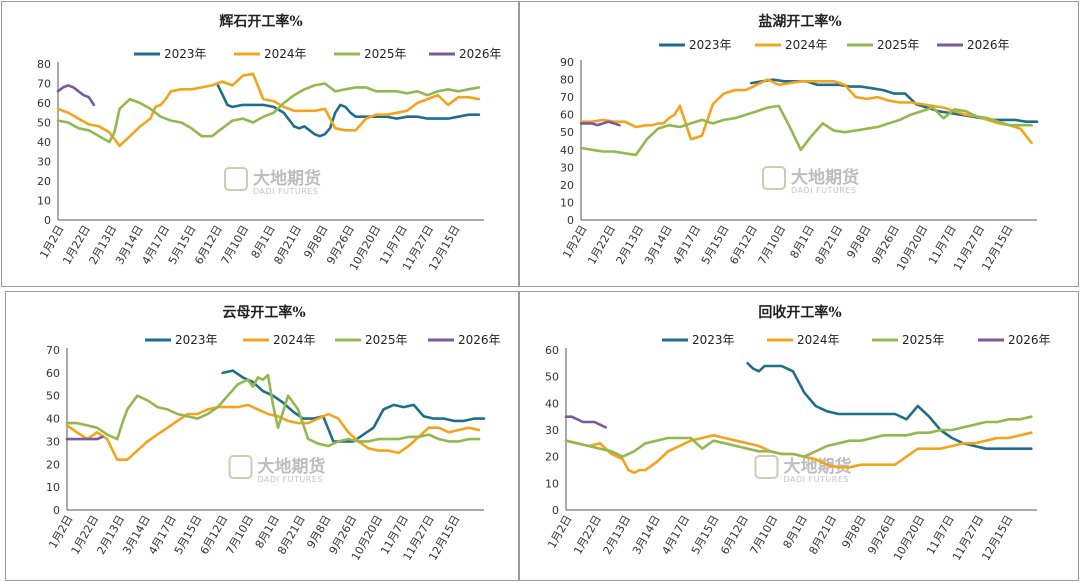 The image size is (1080, 582). Describe the element at coordinates (881, 535) in the screenshot. I see `x-tick-label: 9月26日` at that location.